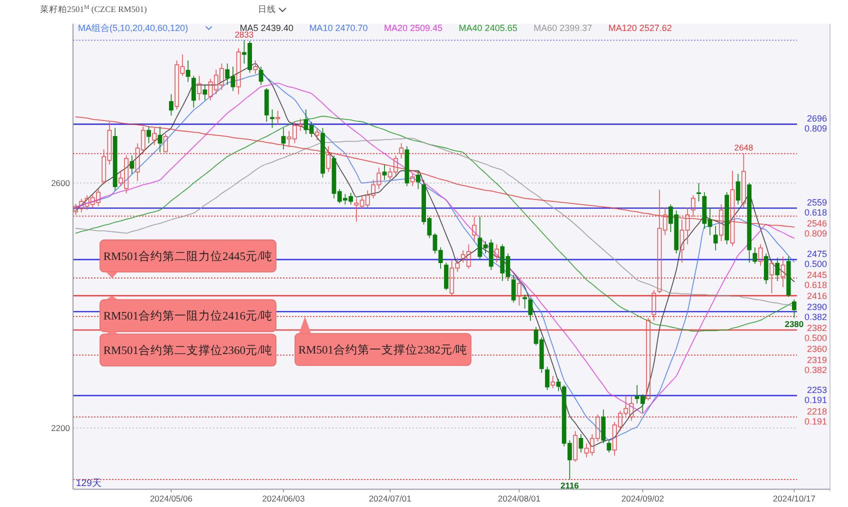 This screenshot has height=507, width=848. I want to click on ref-line-label: 2546 0.809, so click(815, 228).